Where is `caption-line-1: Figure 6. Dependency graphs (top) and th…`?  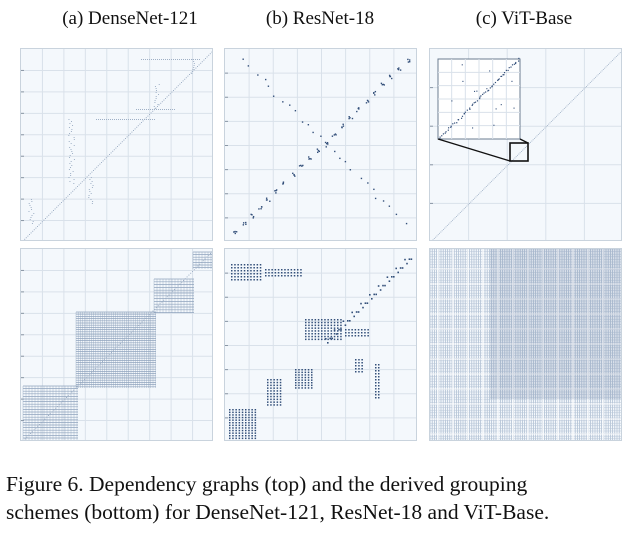 caption-line-1: Figure 6. Dependency graphs (top) and th… is located at coordinates (267, 484).